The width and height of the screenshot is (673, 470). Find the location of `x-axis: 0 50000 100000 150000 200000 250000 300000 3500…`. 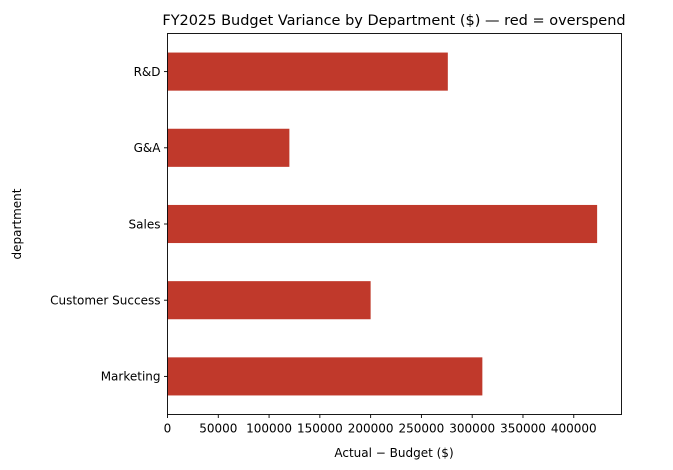

x-axis: 0 50000 100000 150000 200000 250000 300000 3500… is located at coordinates (380, 425).